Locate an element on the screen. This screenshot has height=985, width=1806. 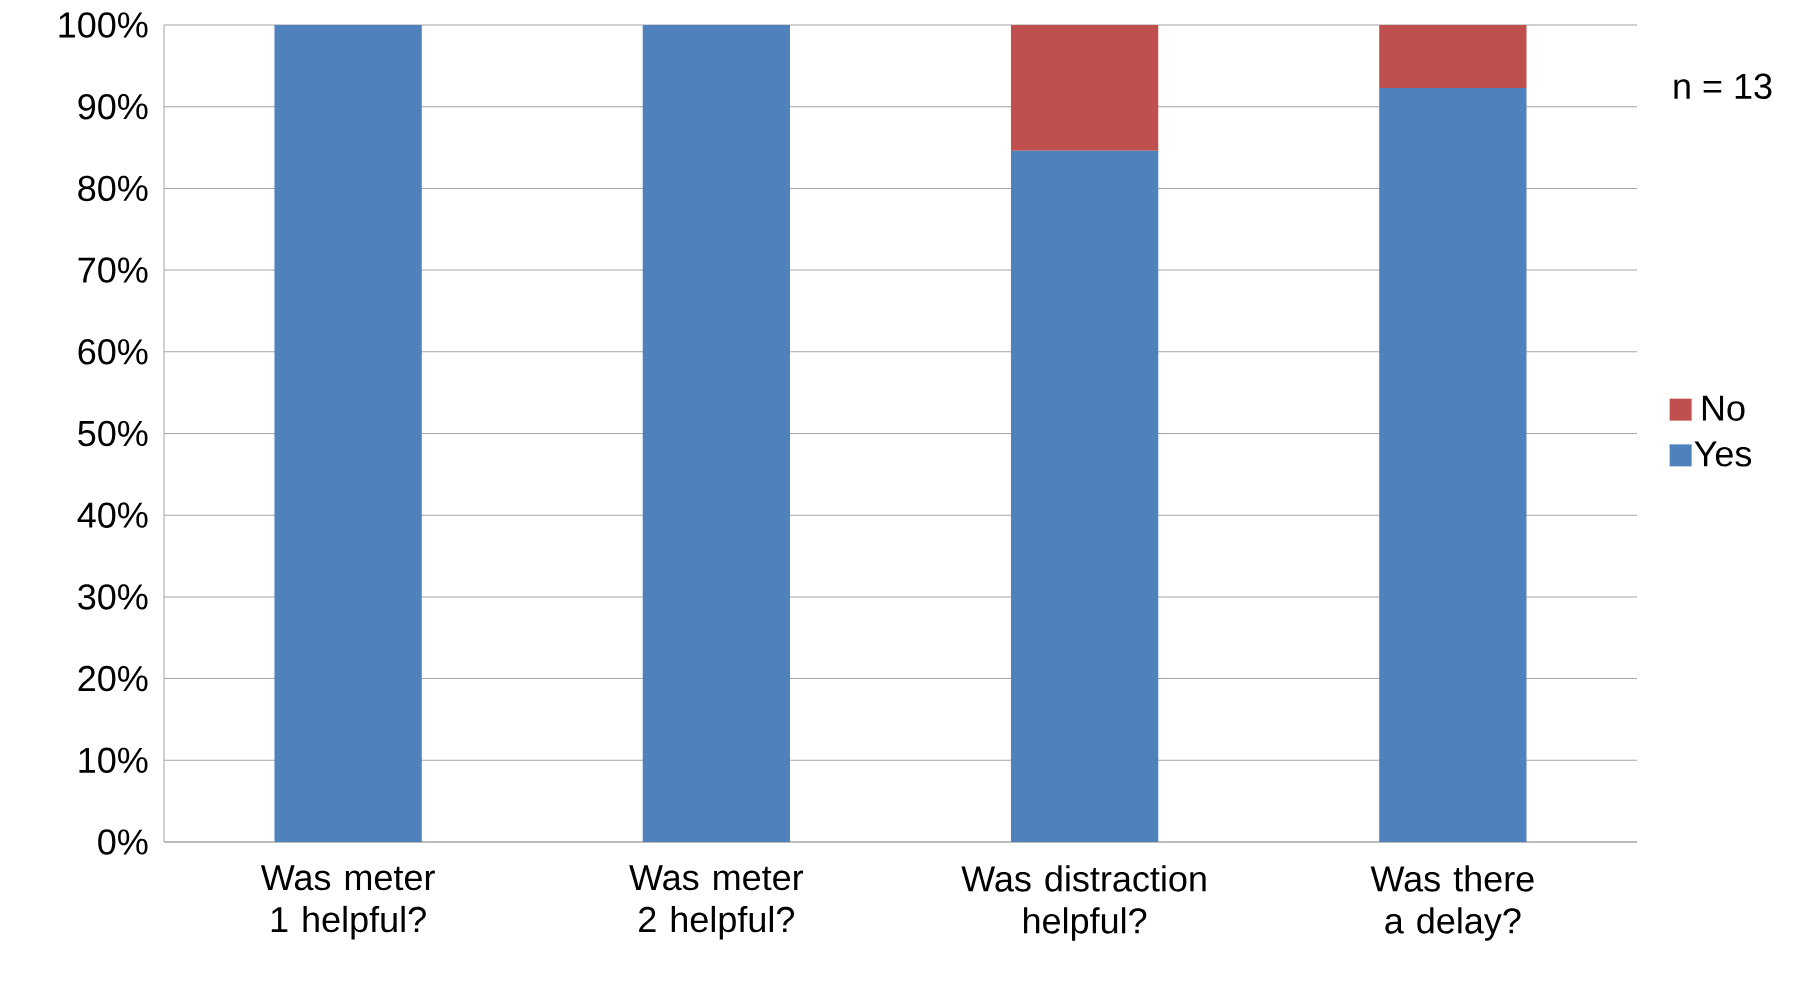
y-tick-label: 100% is located at coordinates (103, 25).